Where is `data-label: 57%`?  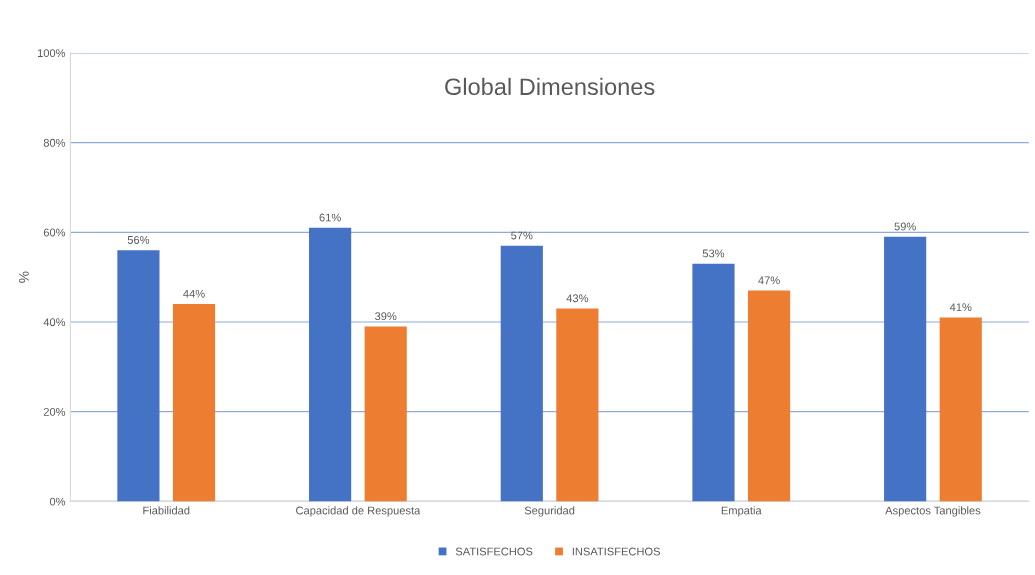
data-label: 57% is located at coordinates (522, 235).